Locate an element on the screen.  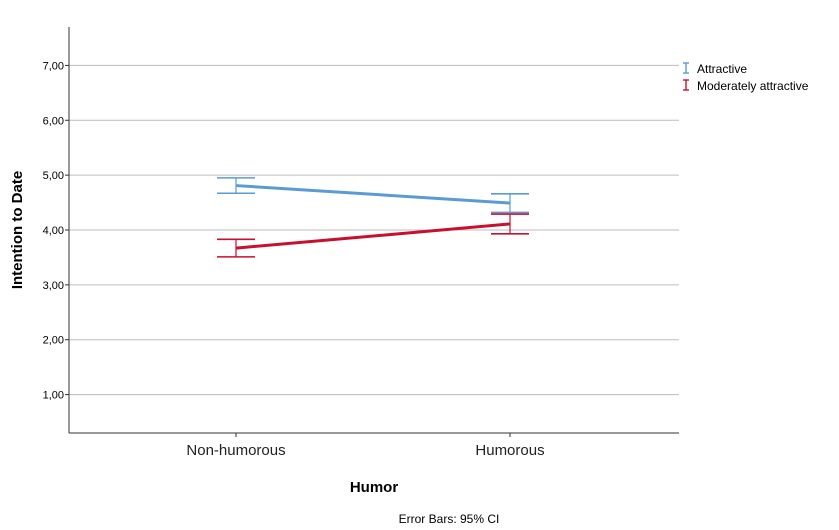
y-tick-label: 2,00 is located at coordinates (53, 341).